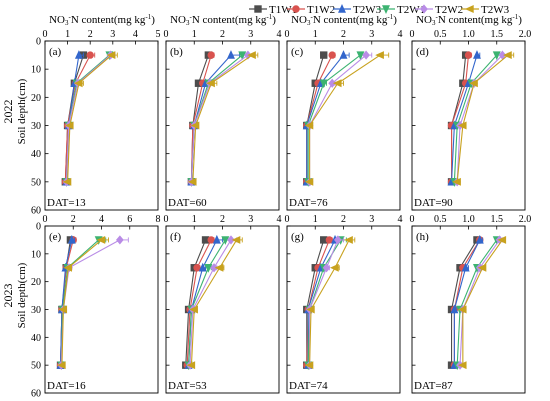 The height and width of the screenshot is (401, 550). Describe the element at coordinates (36, 211) in the screenshot. I see `y-tick-label: 60` at that location.